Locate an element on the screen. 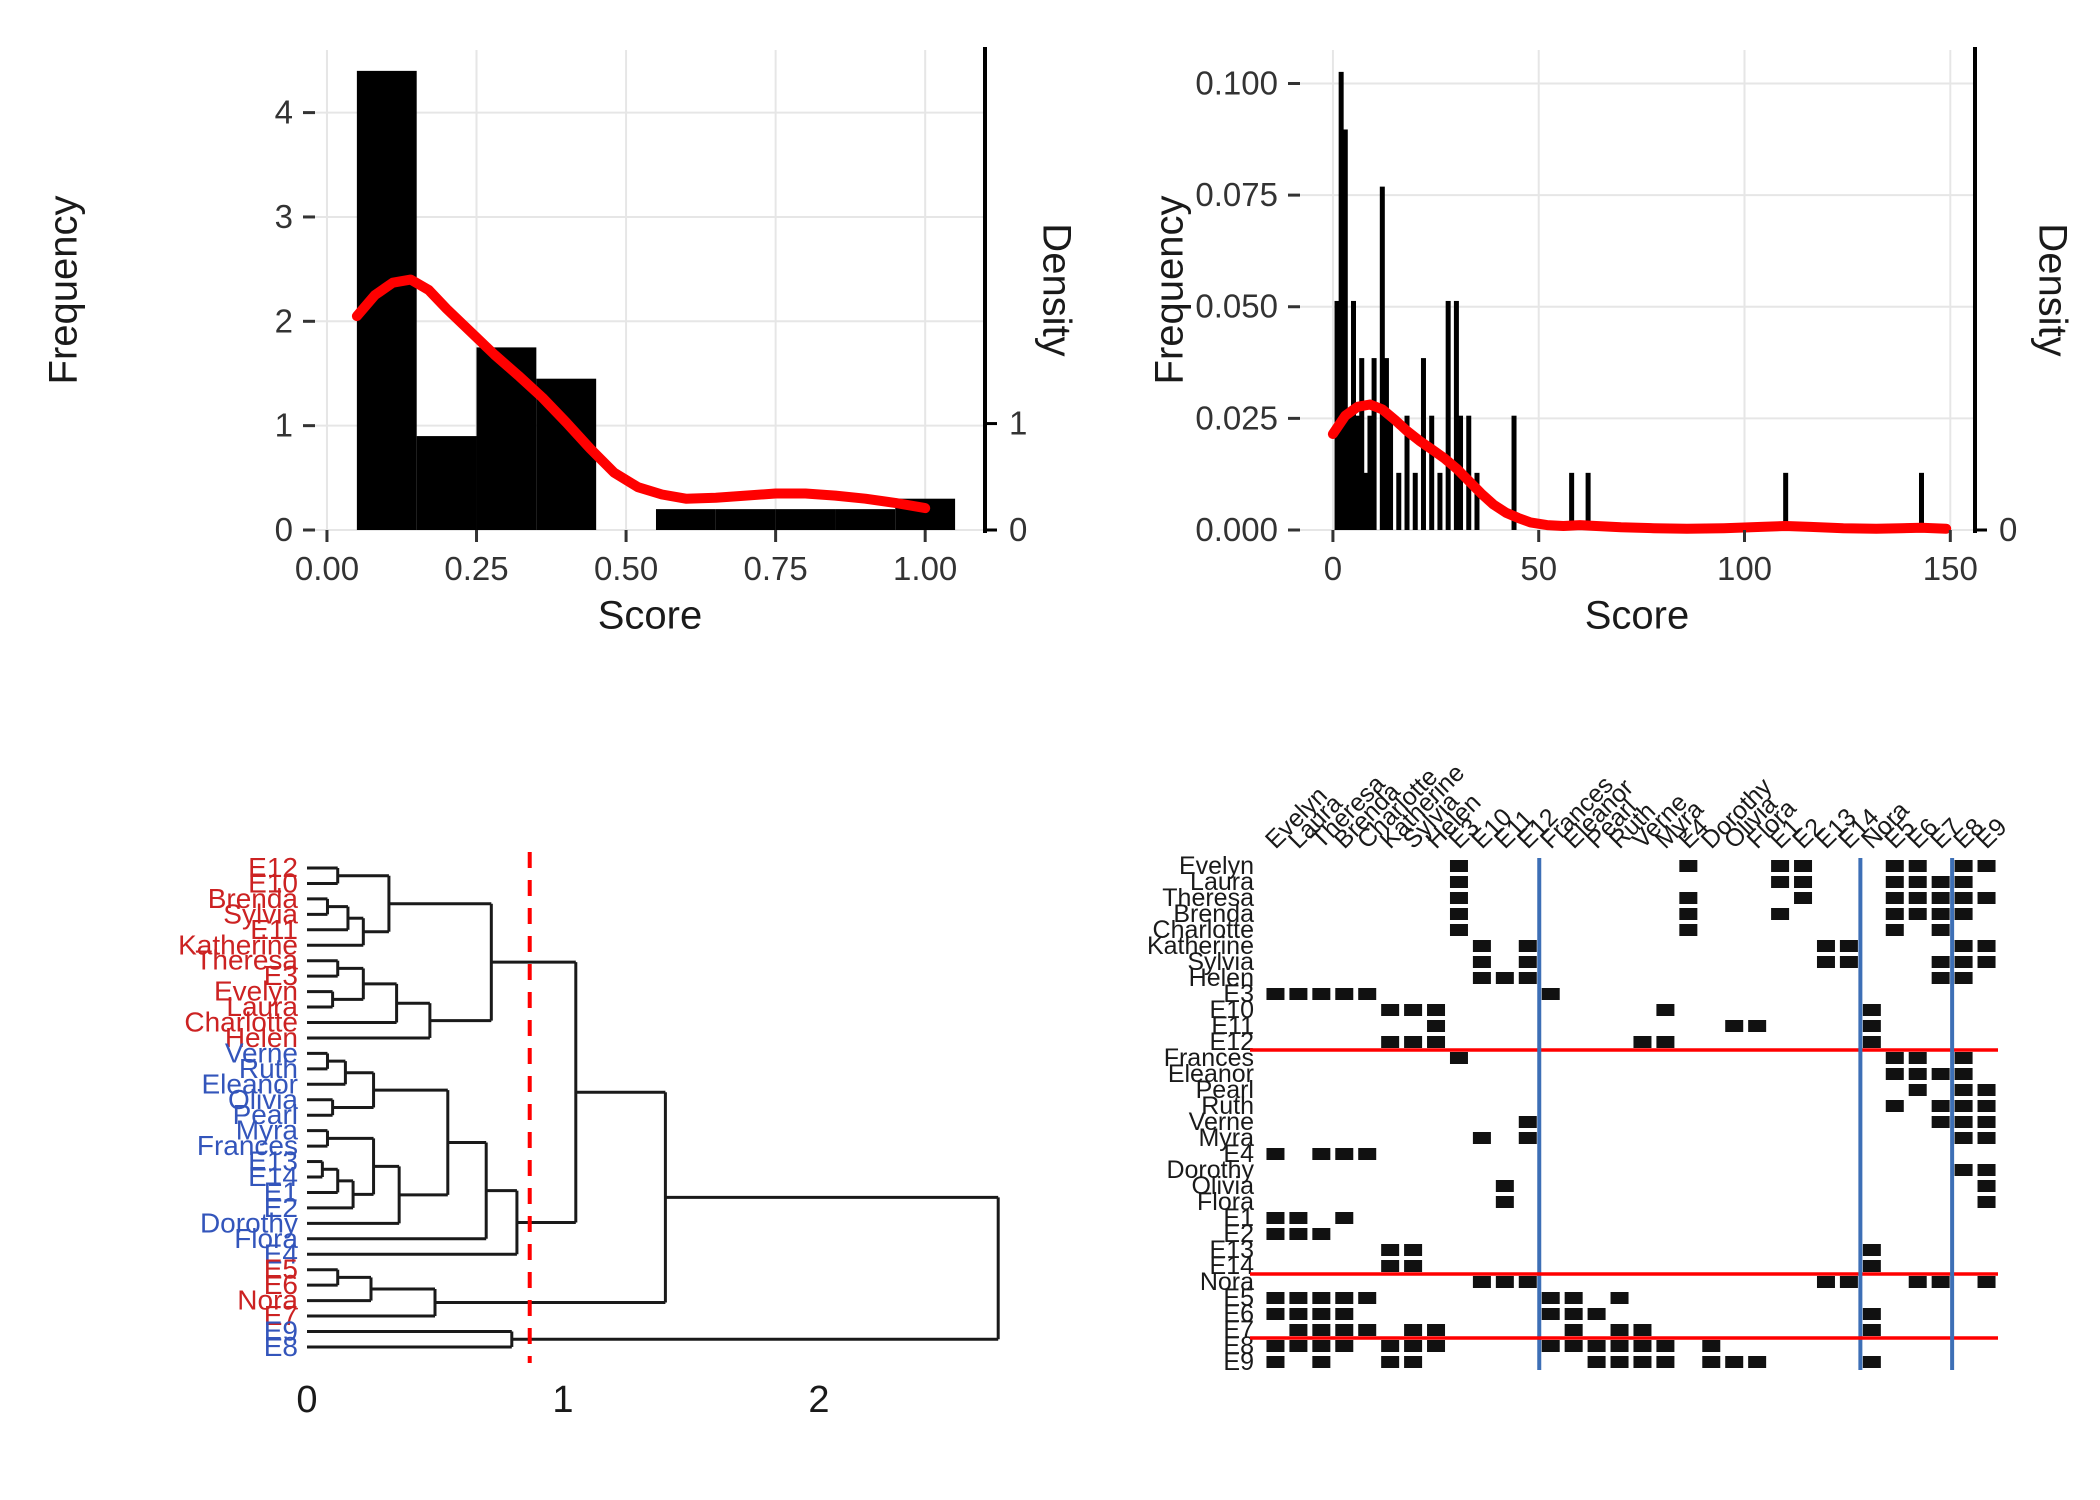 This screenshot has width=2100, height=1500. matrix-row-label: E7 is located at coordinates (1238, 1330).